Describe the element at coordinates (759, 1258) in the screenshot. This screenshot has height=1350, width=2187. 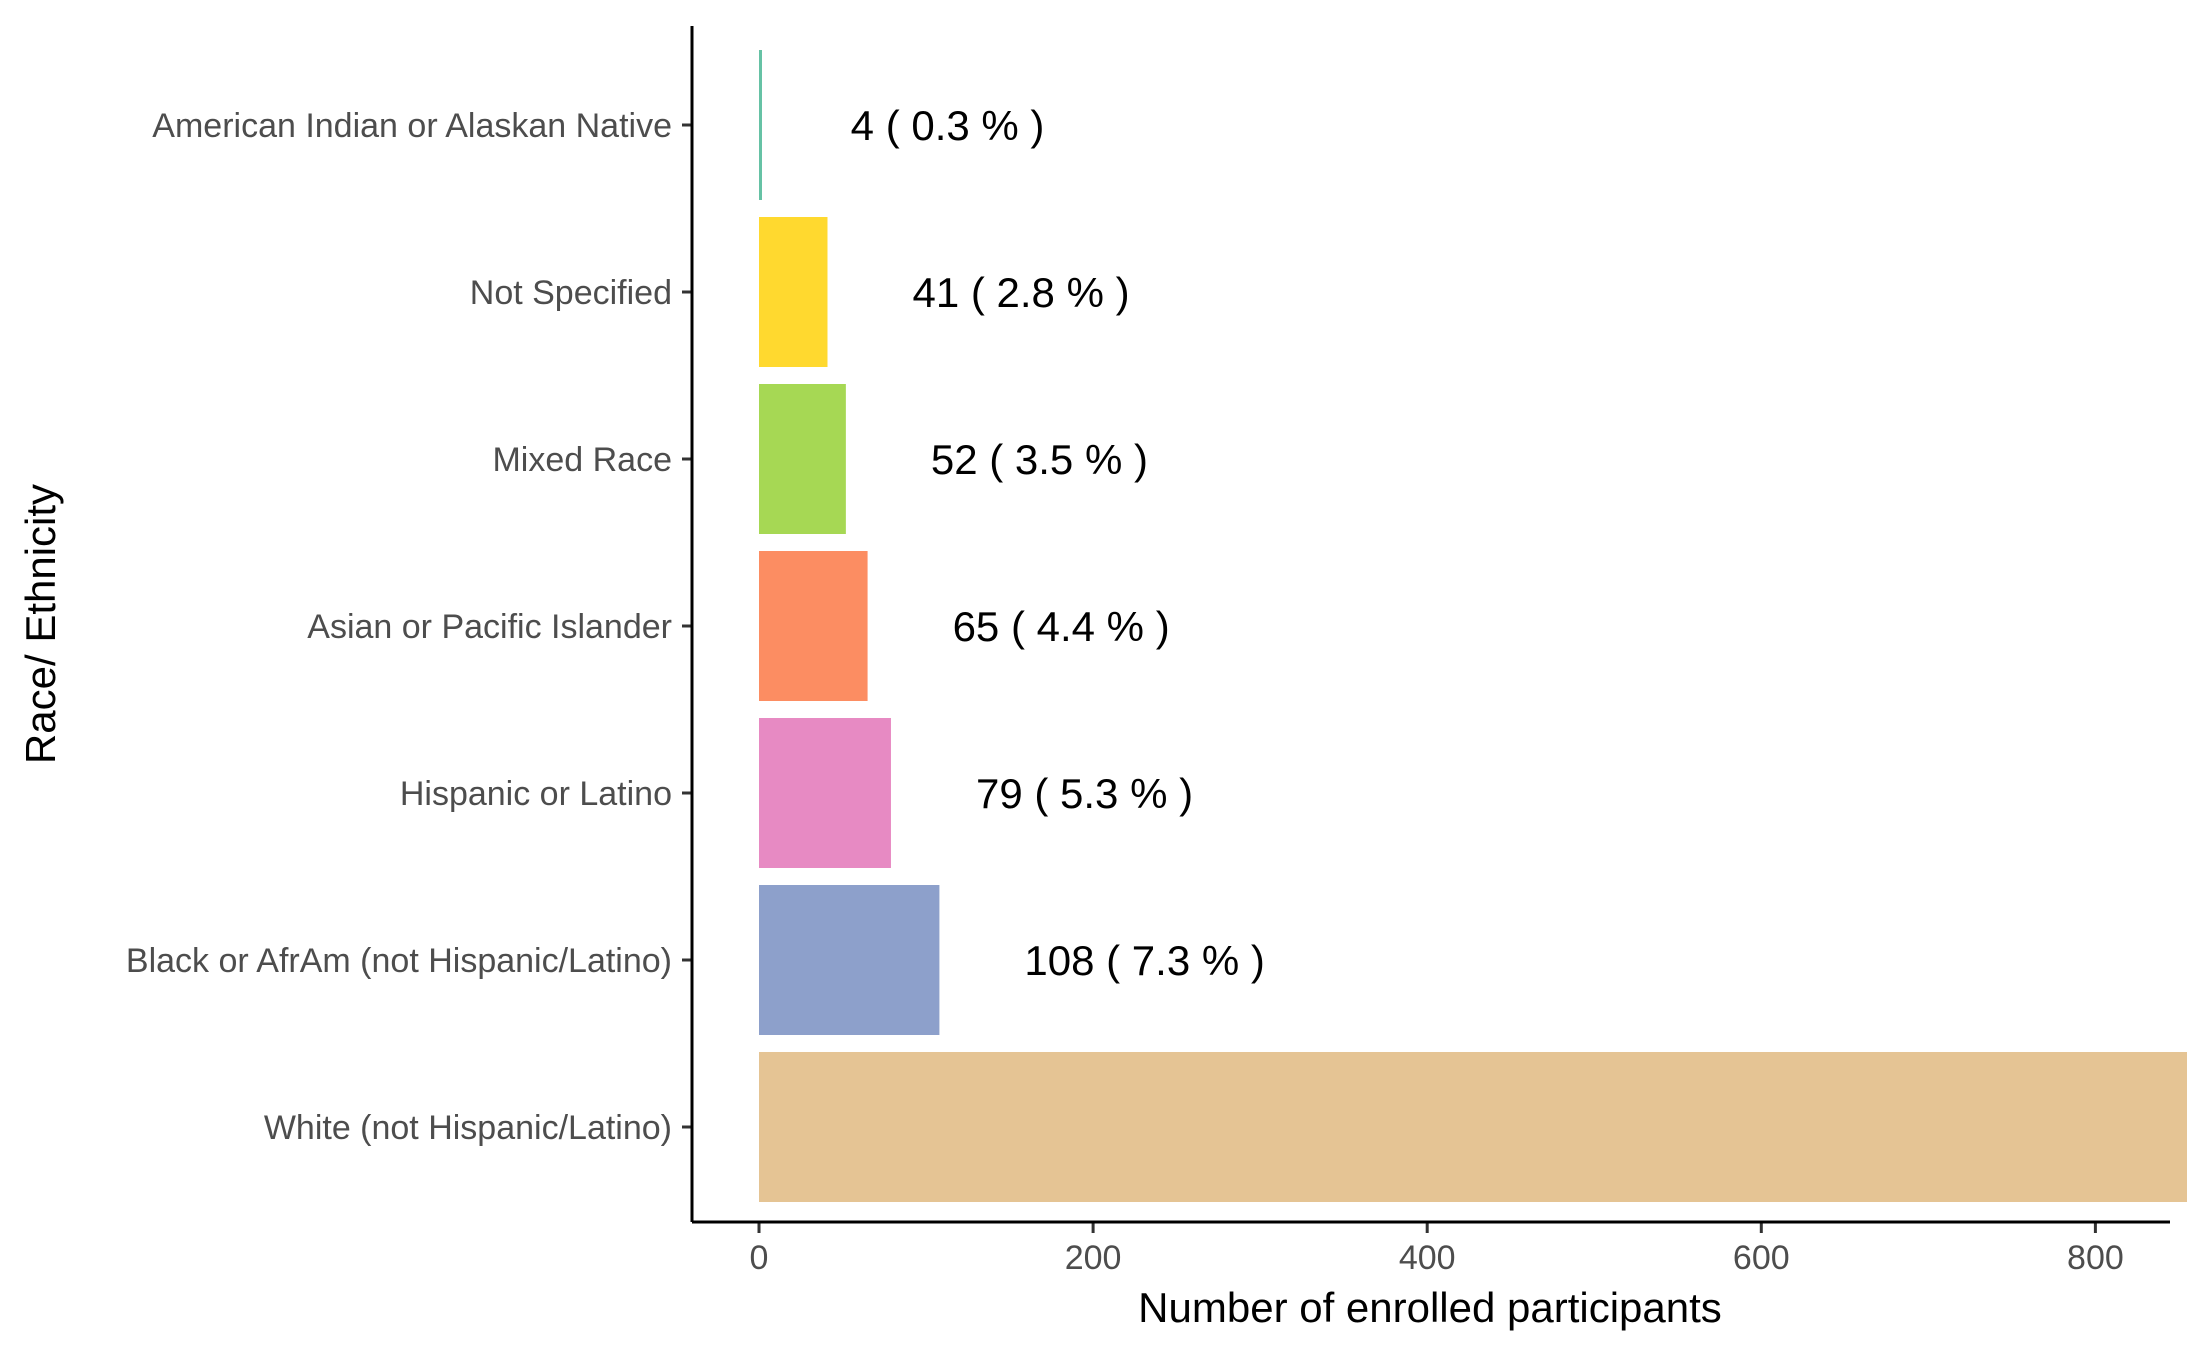
I see `x-tick-label: 0` at that location.